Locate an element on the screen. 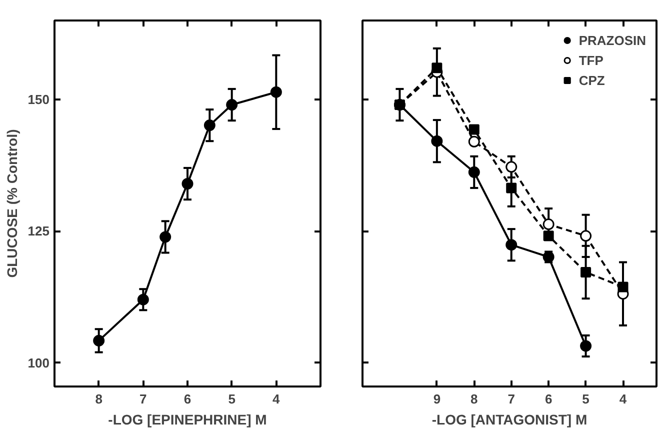  legend-label: CPZ is located at coordinates (591, 80).